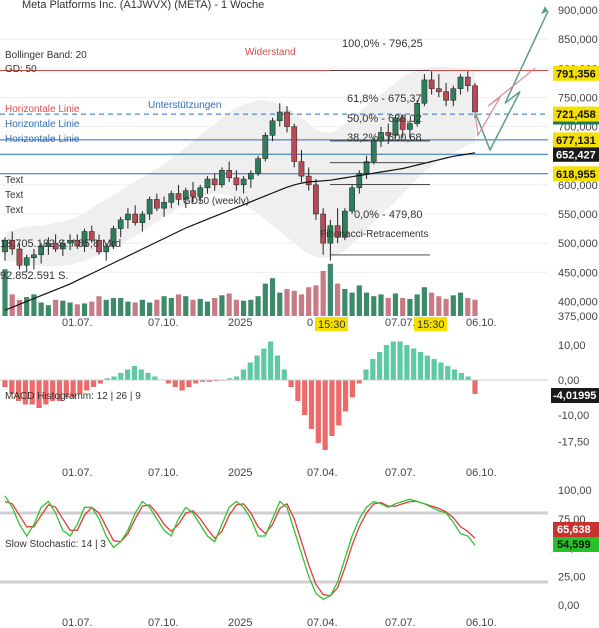  What do you see at coordinates (240, 289) in the screenshot?
I see `volume-bars` at bounding box center [240, 289].